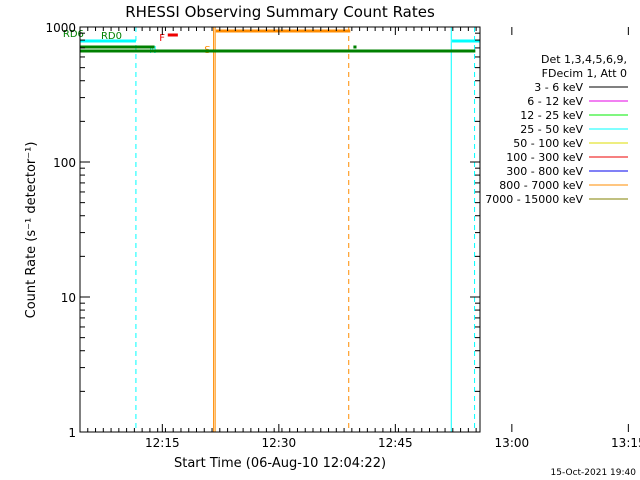  I want to click on y-tick-label: 1, so click(72, 433).